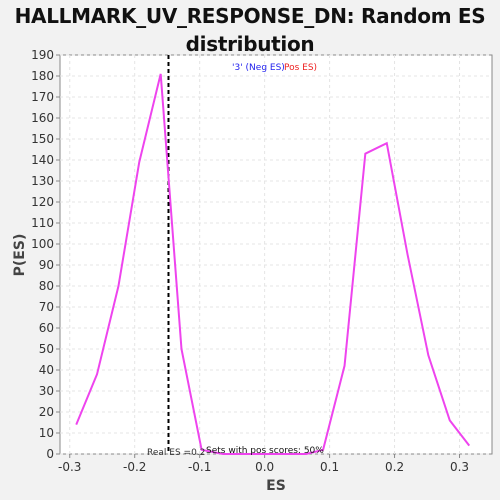 The height and width of the screenshot is (500, 500). I want to click on real-es-annotation: Real ES =0.2, so click(176, 453).